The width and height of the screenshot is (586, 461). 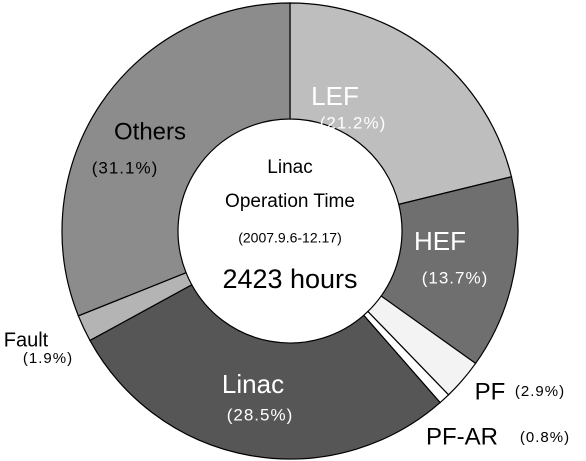 What do you see at coordinates (440, 241) in the screenshot?
I see `slice-label: HEF` at bounding box center [440, 241].